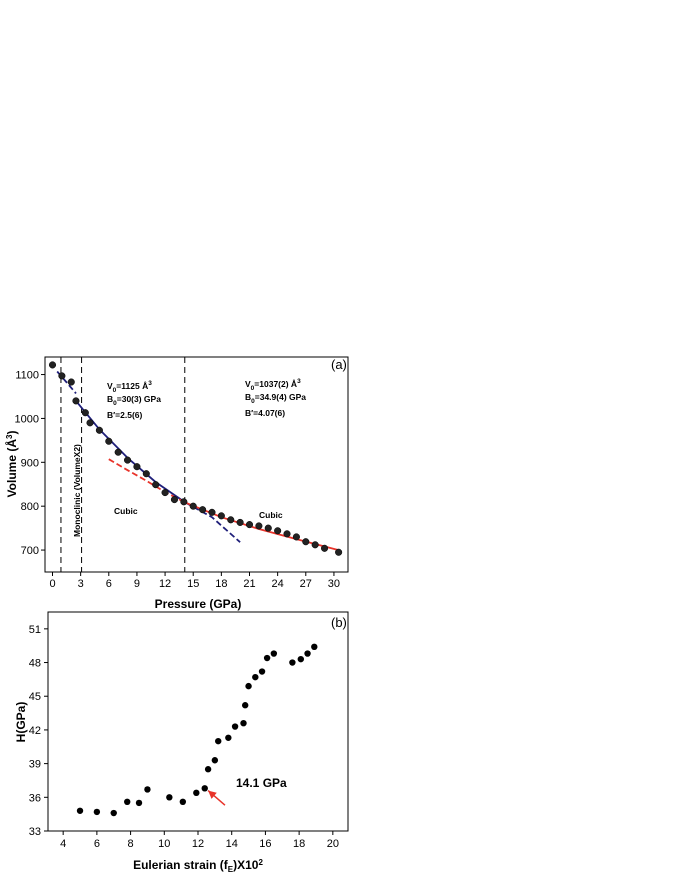  I want to click on x-tick-label: 10, so click(164, 844).